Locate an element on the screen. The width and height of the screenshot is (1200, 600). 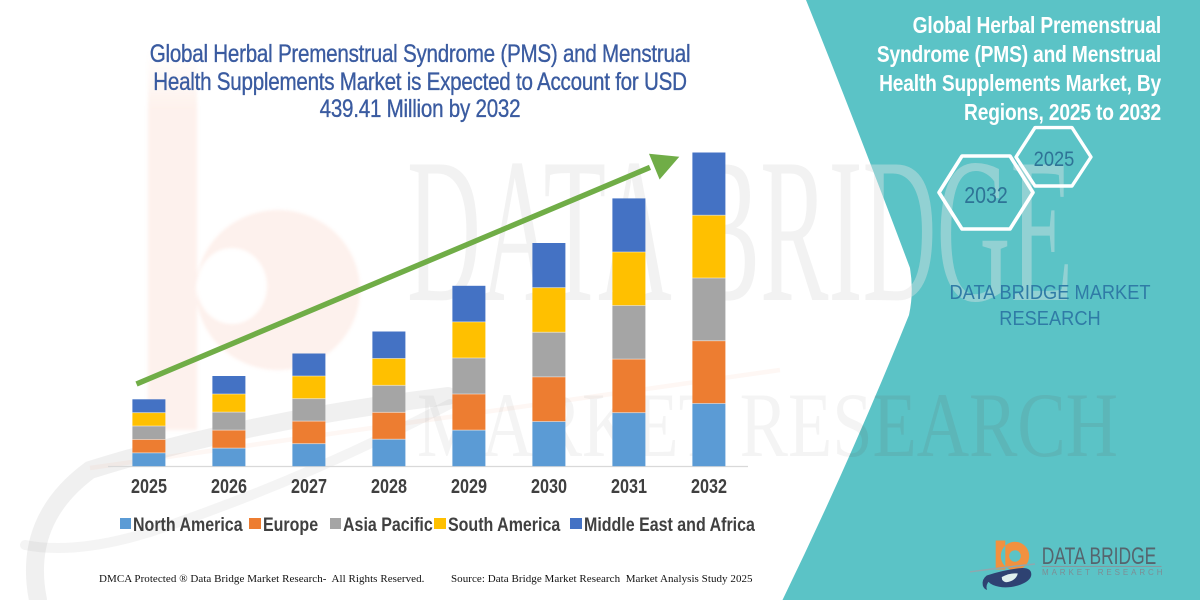
svg-text: MARKET RESEARCH is located at coordinates (1103, 572).